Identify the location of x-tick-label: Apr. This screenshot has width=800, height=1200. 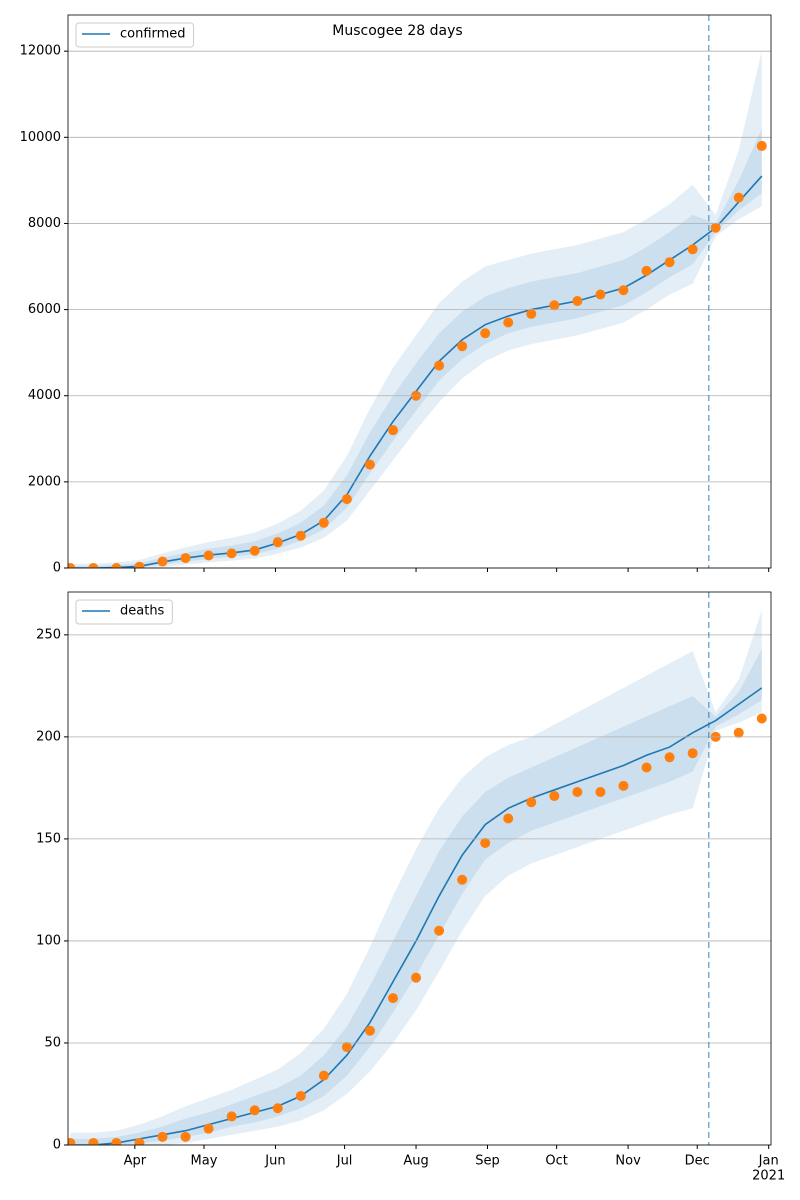
(135, 1161).